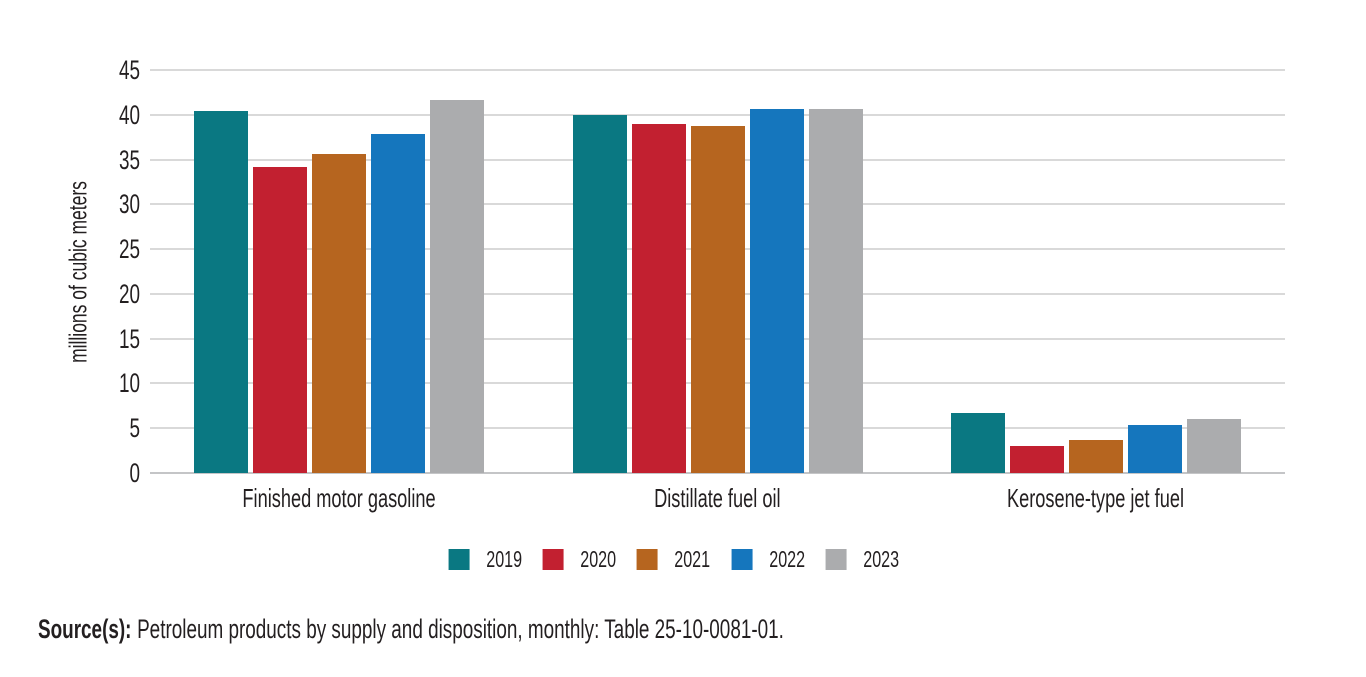 The width and height of the screenshot is (1366, 677). I want to click on category-label-1: Finished motor gasoline, so click(339, 498).